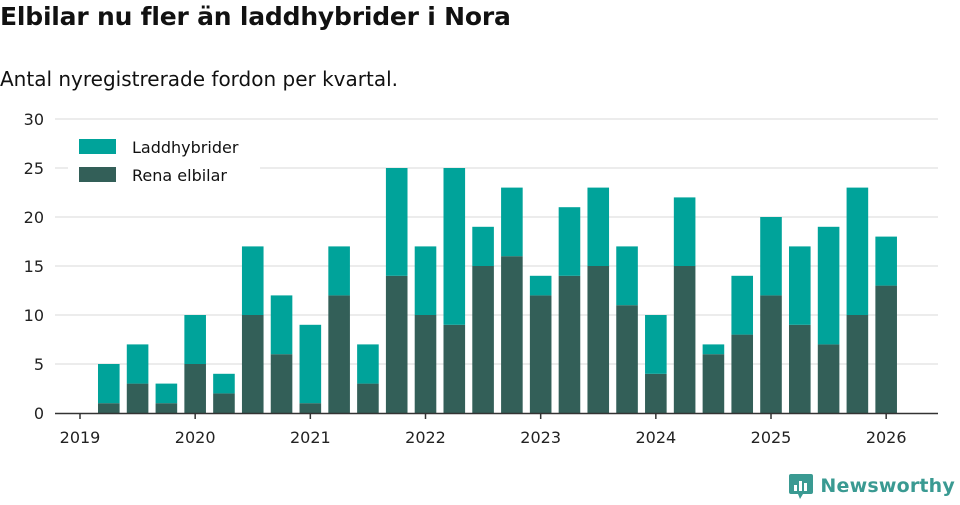 This screenshot has height=505, width=960. I want to click on bar-rena-elbilar-2021-q3, so click(368, 398).